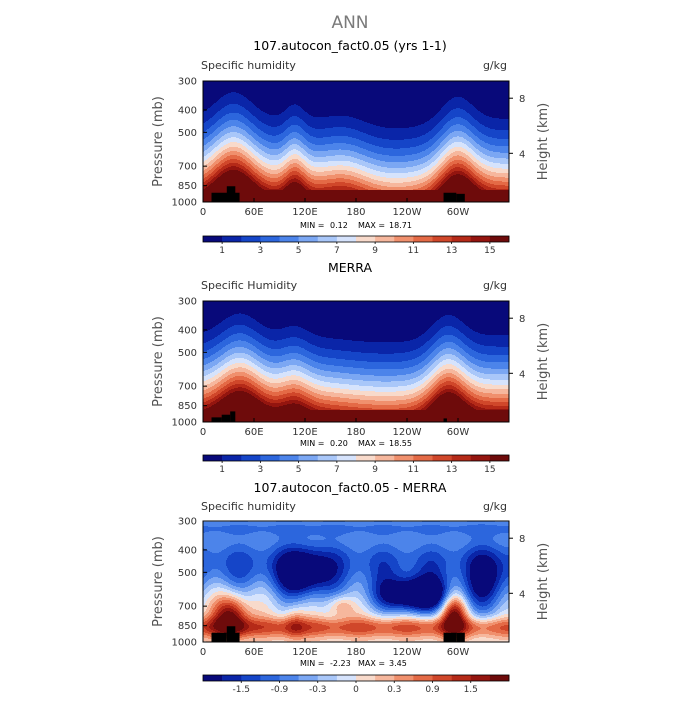 This screenshot has width=700, height=704. Describe the element at coordinates (261, 470) in the screenshot. I see `colorbar-label: 3` at that location.